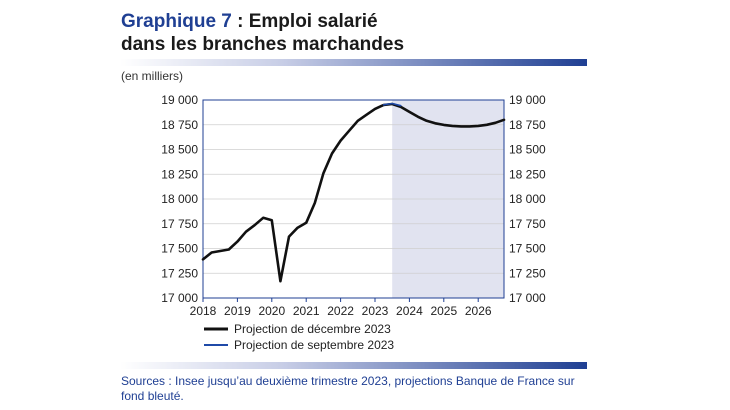  I want to click on y-tick-label-left: 17 750, so click(179, 224).